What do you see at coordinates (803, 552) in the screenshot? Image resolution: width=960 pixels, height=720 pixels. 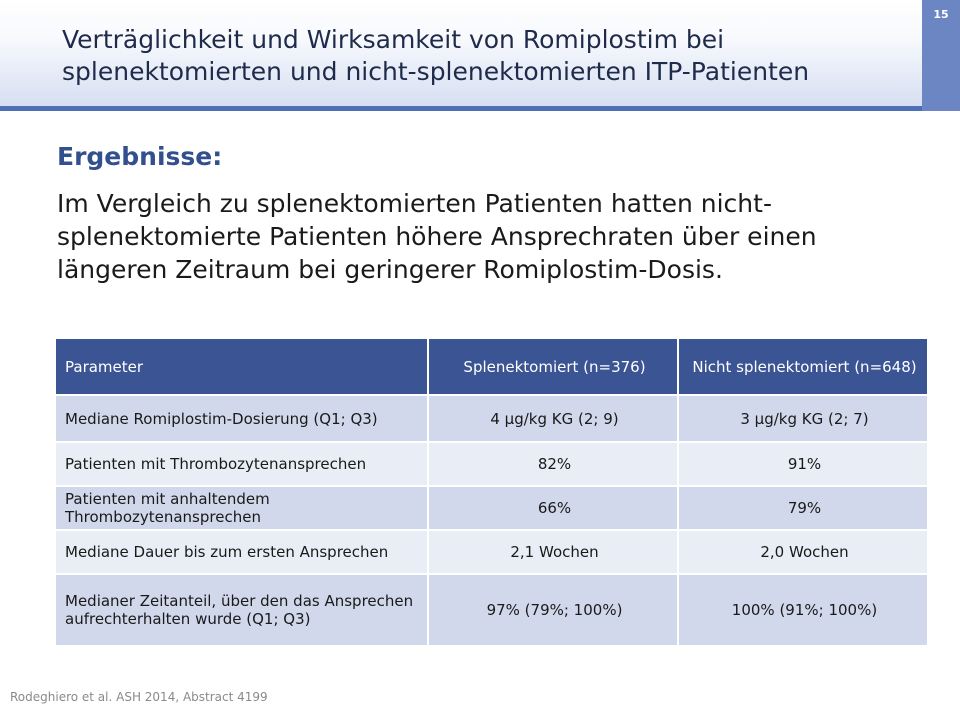 I see `row-non-splenectomized-value: 2,0 Wochen` at bounding box center [803, 552].